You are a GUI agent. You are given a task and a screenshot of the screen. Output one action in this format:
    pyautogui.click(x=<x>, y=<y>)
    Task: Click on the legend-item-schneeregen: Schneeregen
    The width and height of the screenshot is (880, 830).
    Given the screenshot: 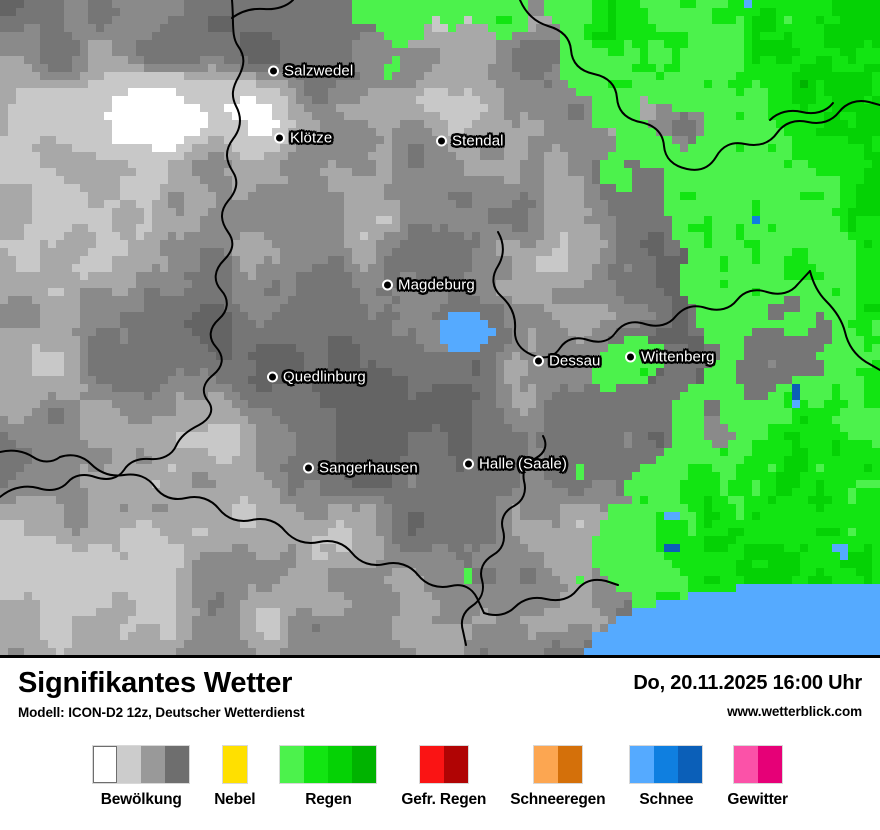 What is the action you would take?
    pyautogui.click(x=558, y=777)
    